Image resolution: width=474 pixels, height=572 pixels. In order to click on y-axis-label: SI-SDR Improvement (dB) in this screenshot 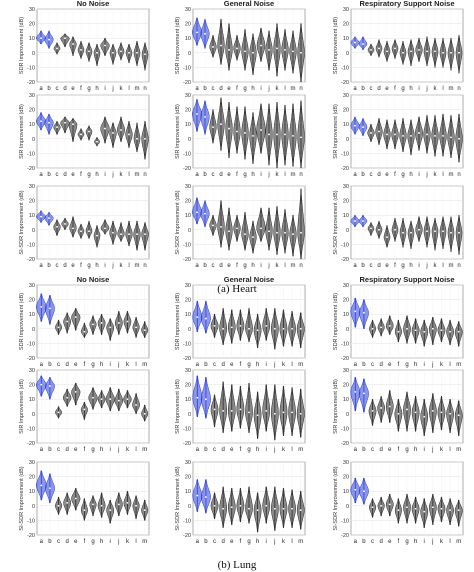, I will do `click(336, 498)`.